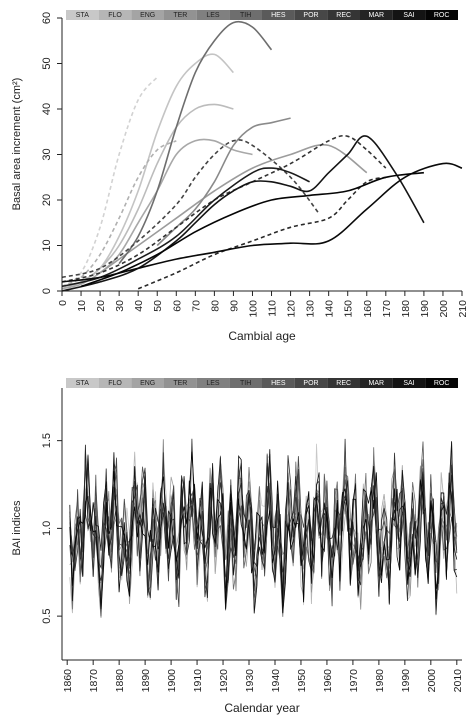 The image size is (474, 718). Describe the element at coordinates (224, 681) in the screenshot. I see `x-tick-label: 1920` at that location.